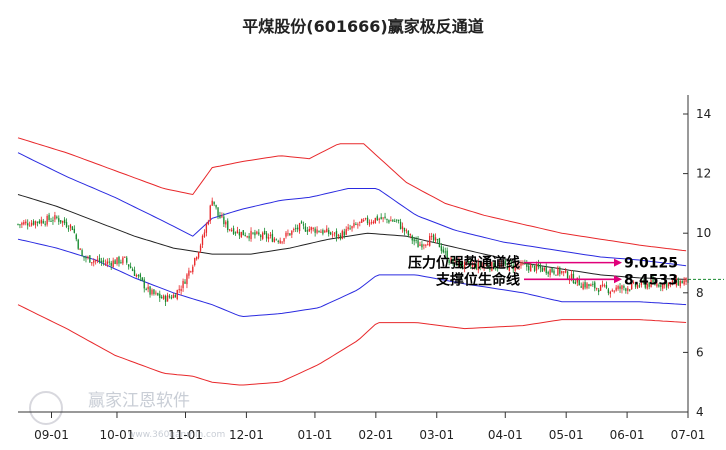 Image resolution: width=726 pixels, height=450 pixels. Describe the element at coordinates (618, 262) in the screenshot. I see `annotation-arrow-head` at that location.